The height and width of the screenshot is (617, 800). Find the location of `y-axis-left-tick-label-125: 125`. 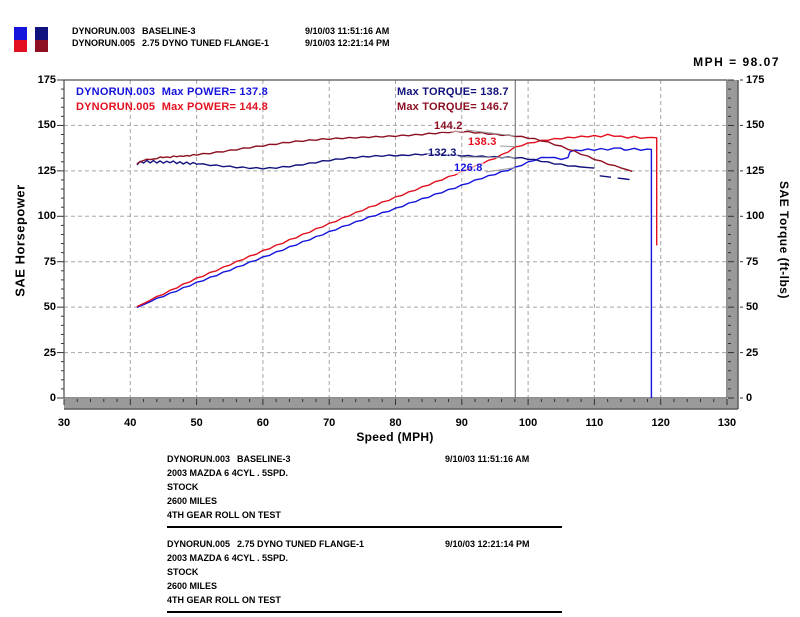

y-axis-left-tick-label-125: 125 is located at coordinates (46, 170).